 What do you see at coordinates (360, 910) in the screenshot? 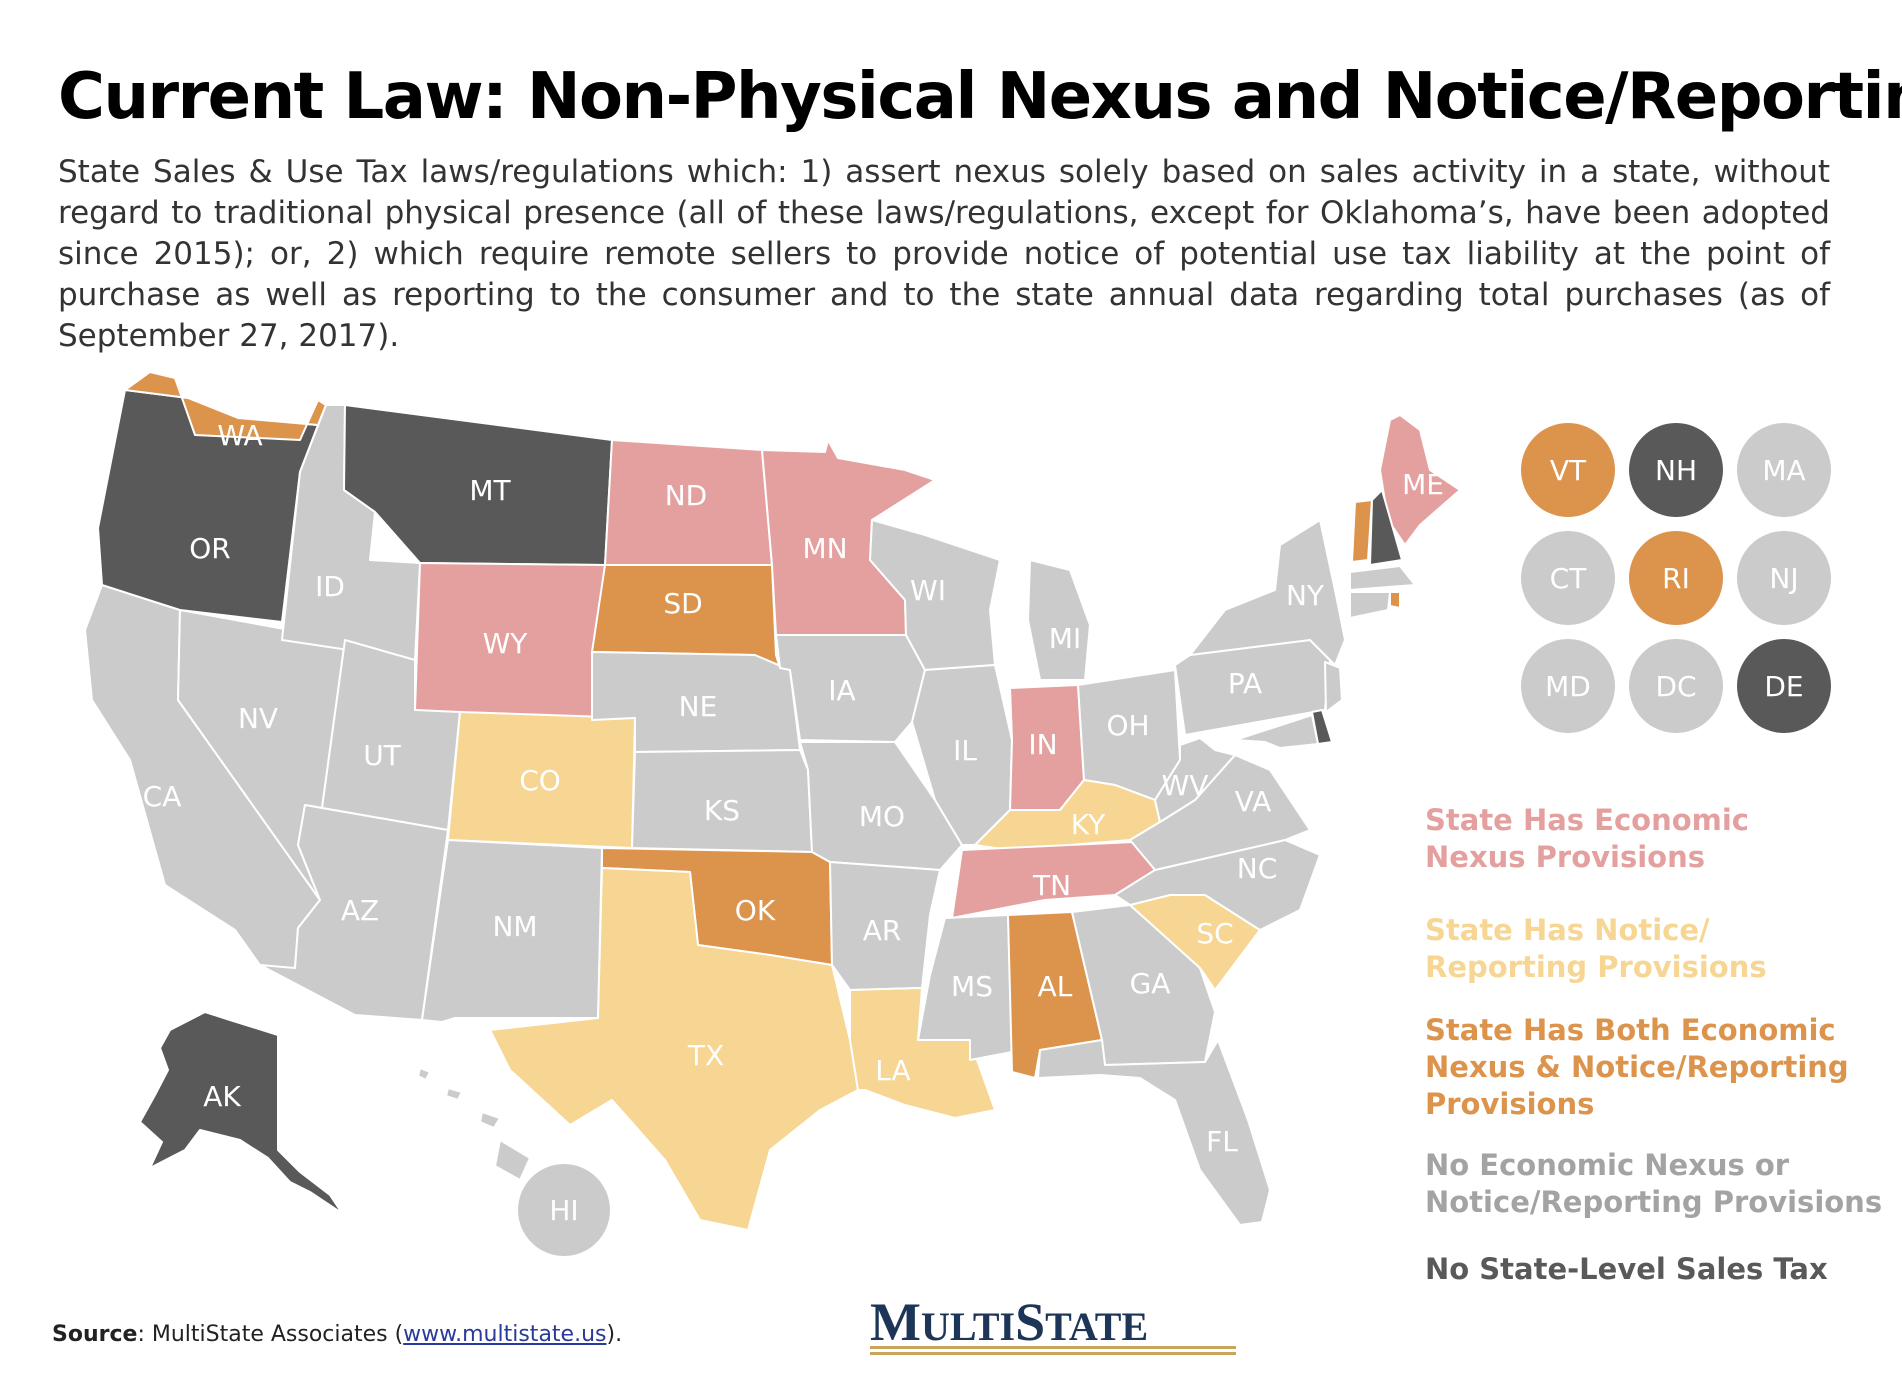
I see `state-label-AZ: AZ` at bounding box center [360, 910].